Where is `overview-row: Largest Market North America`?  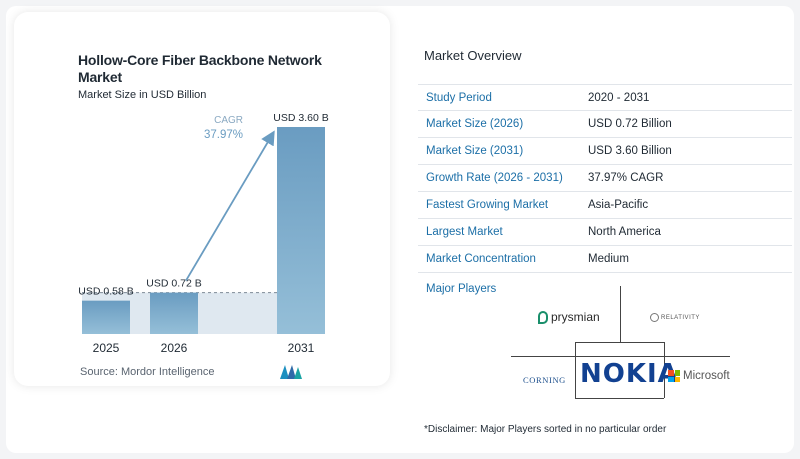 overview-row: Largest Market North America is located at coordinates (605, 232).